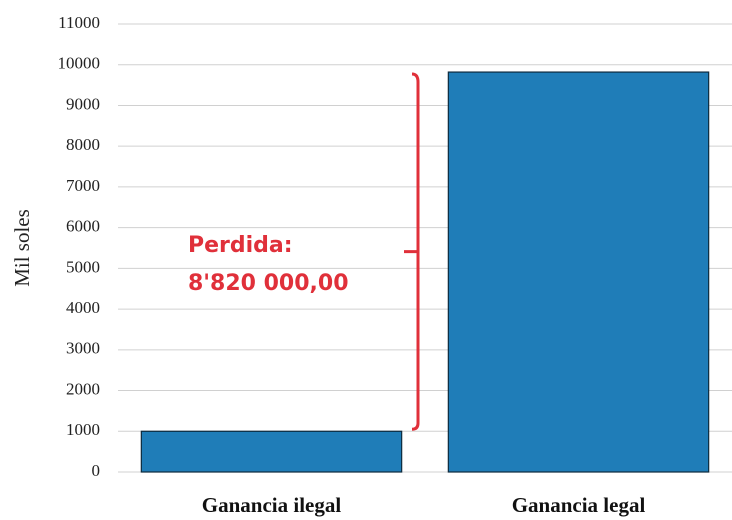  What do you see at coordinates (22, 248) in the screenshot?
I see `y-axis-label: Mil soles` at bounding box center [22, 248].